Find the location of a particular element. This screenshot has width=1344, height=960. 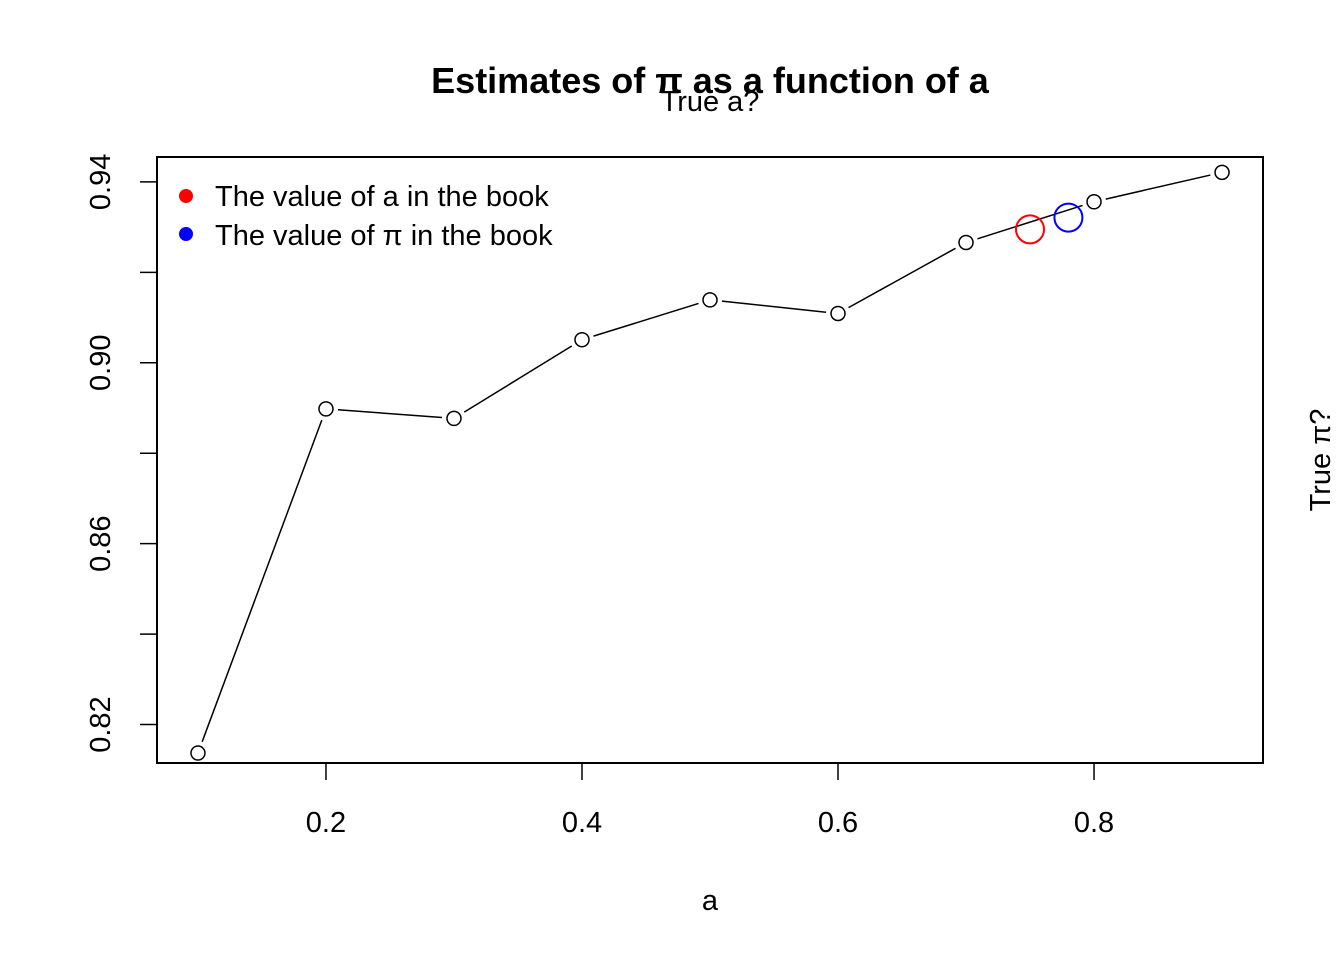

x-tick-label: 0.6 is located at coordinates (838, 823).